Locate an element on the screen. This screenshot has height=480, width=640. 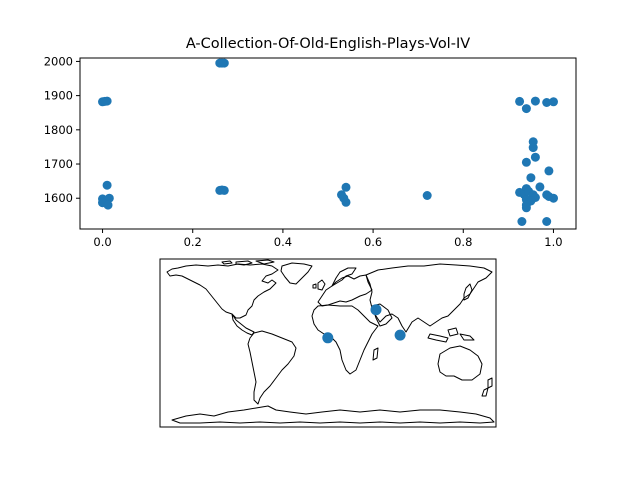
coastline-scandinavia is located at coordinates (344, 277).